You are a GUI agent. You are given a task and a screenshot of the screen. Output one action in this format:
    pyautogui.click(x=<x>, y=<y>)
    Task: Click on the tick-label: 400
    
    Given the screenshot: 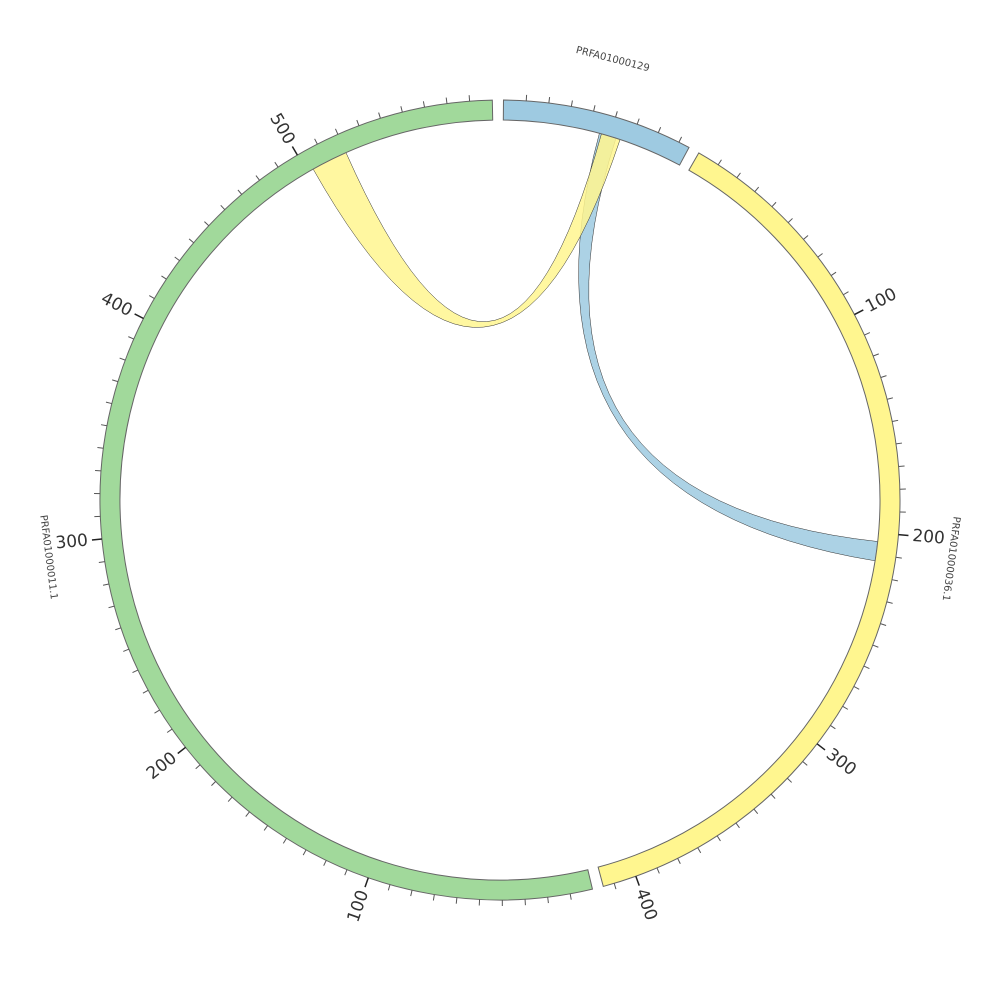 What is the action you would take?
    pyautogui.click(x=117, y=305)
    